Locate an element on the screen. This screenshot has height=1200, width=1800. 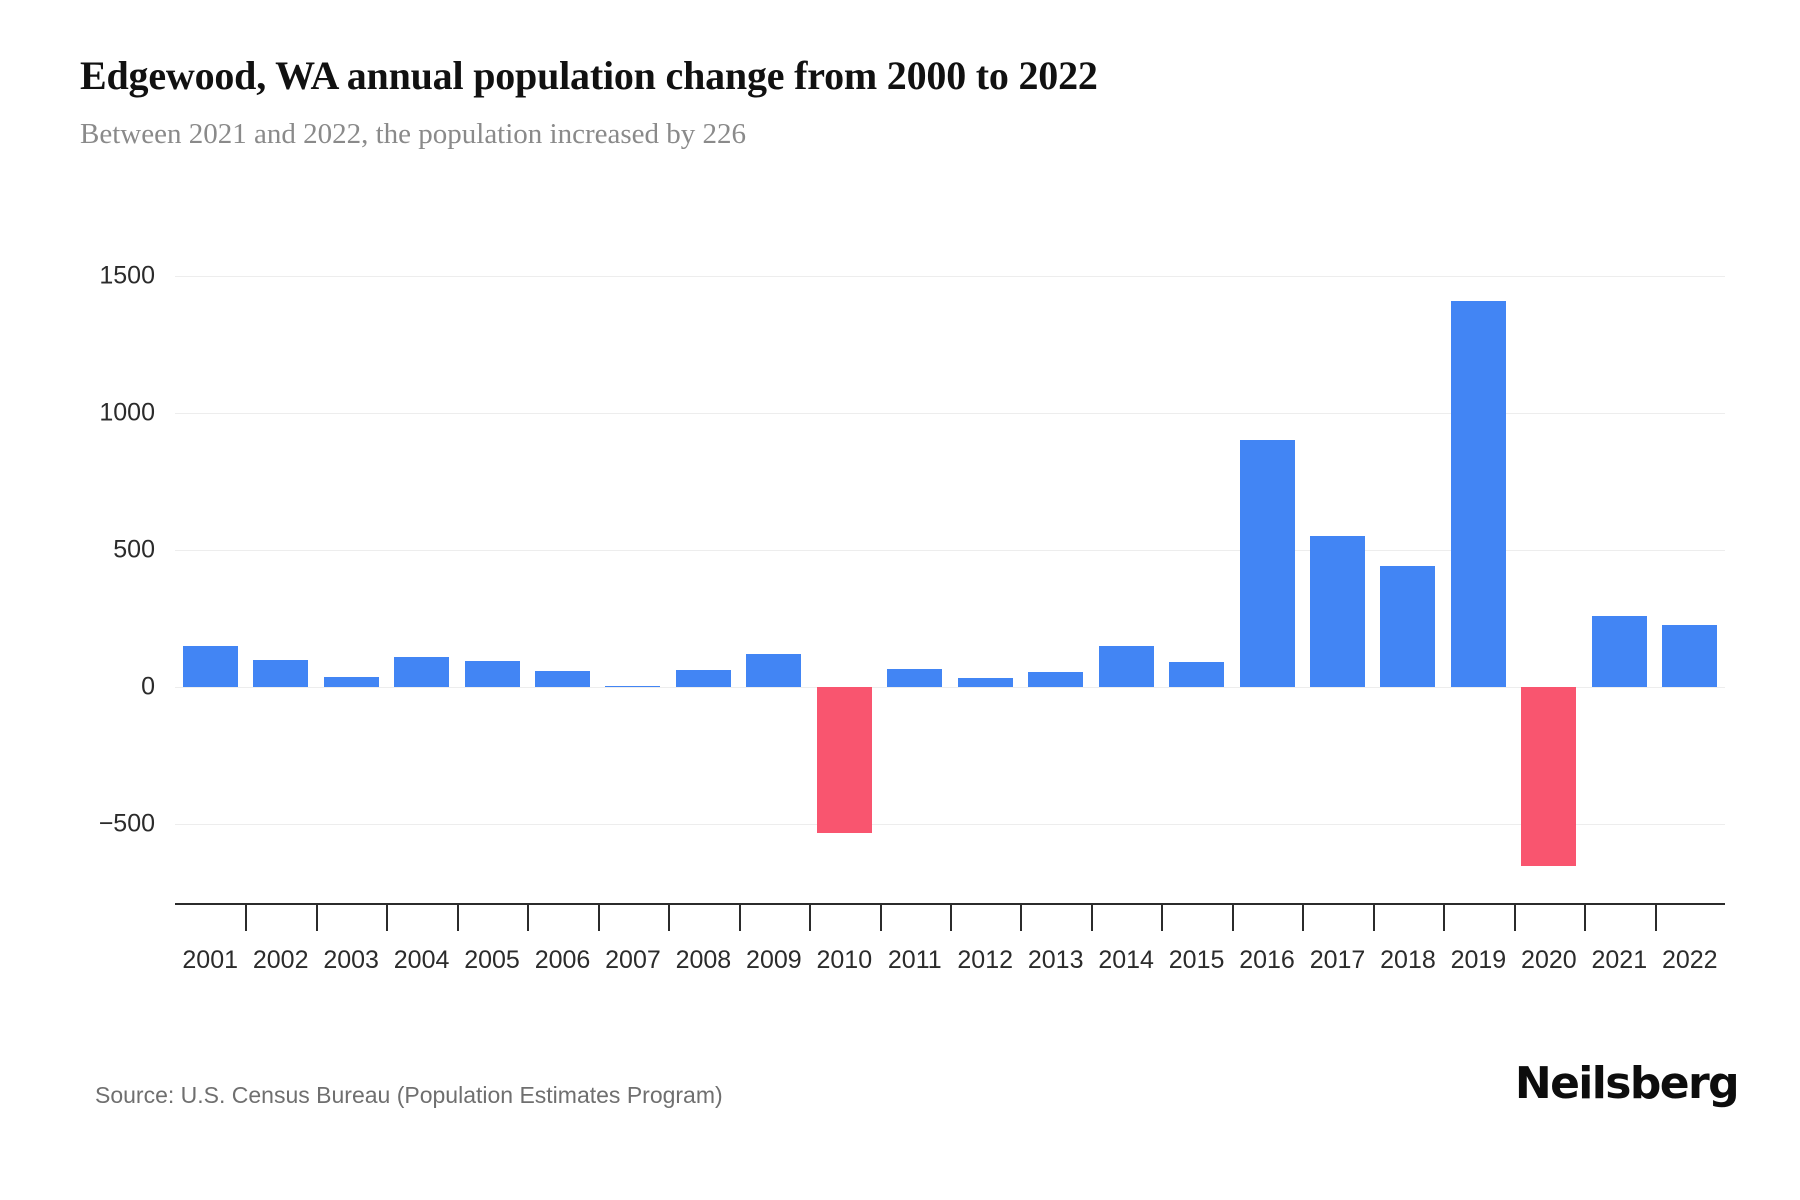
y-axis-tick-label: −500 is located at coordinates (126, 823).